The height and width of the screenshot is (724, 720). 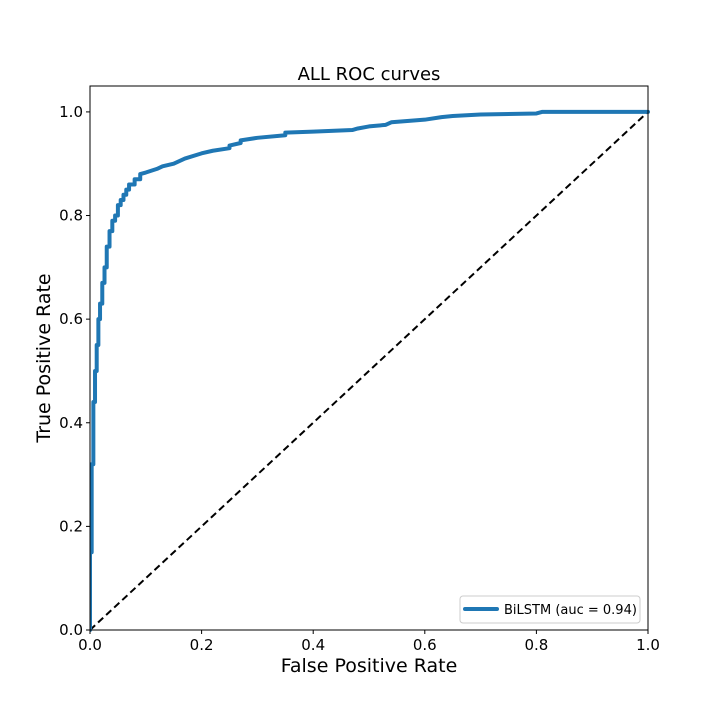 What do you see at coordinates (369, 74) in the screenshot?
I see `chart-title: ALL ROC curves` at bounding box center [369, 74].